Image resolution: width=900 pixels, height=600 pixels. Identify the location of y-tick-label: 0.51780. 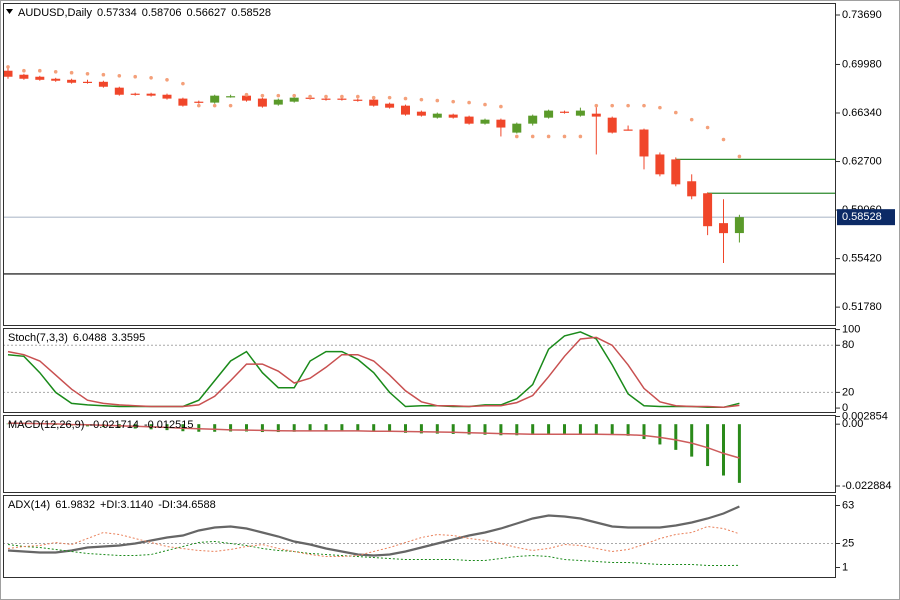
(862, 307).